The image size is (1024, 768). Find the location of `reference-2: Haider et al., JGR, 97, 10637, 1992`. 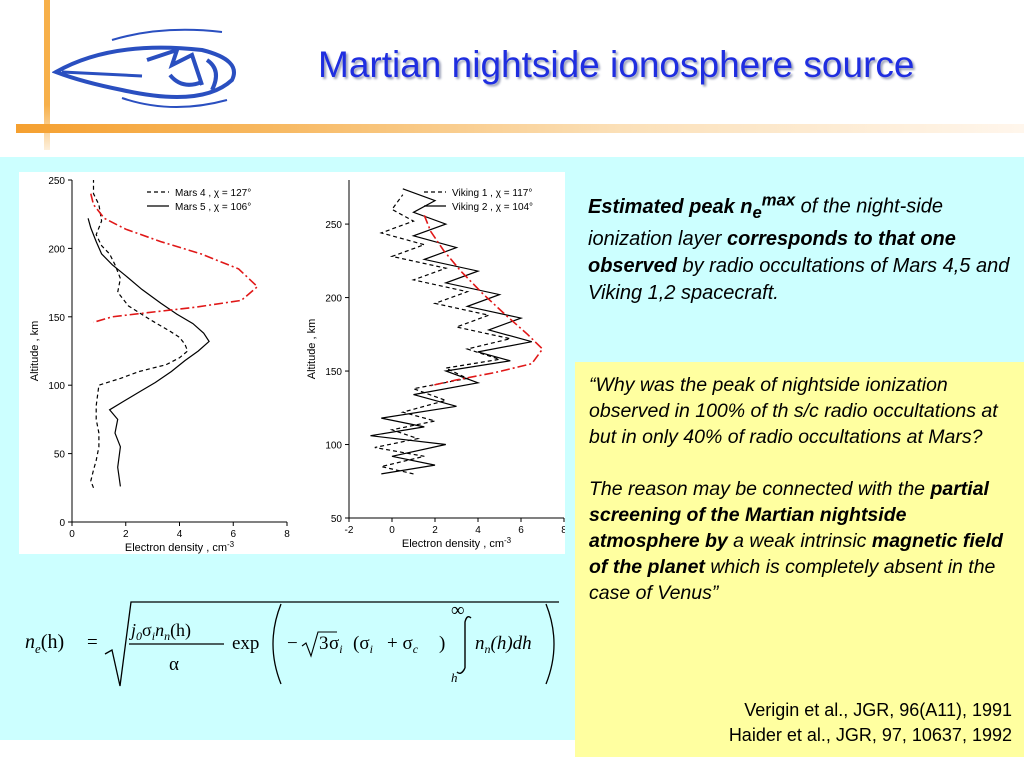

reference-2: Haider et al., JGR, 97, 10637, 1992 is located at coordinates (870, 735).